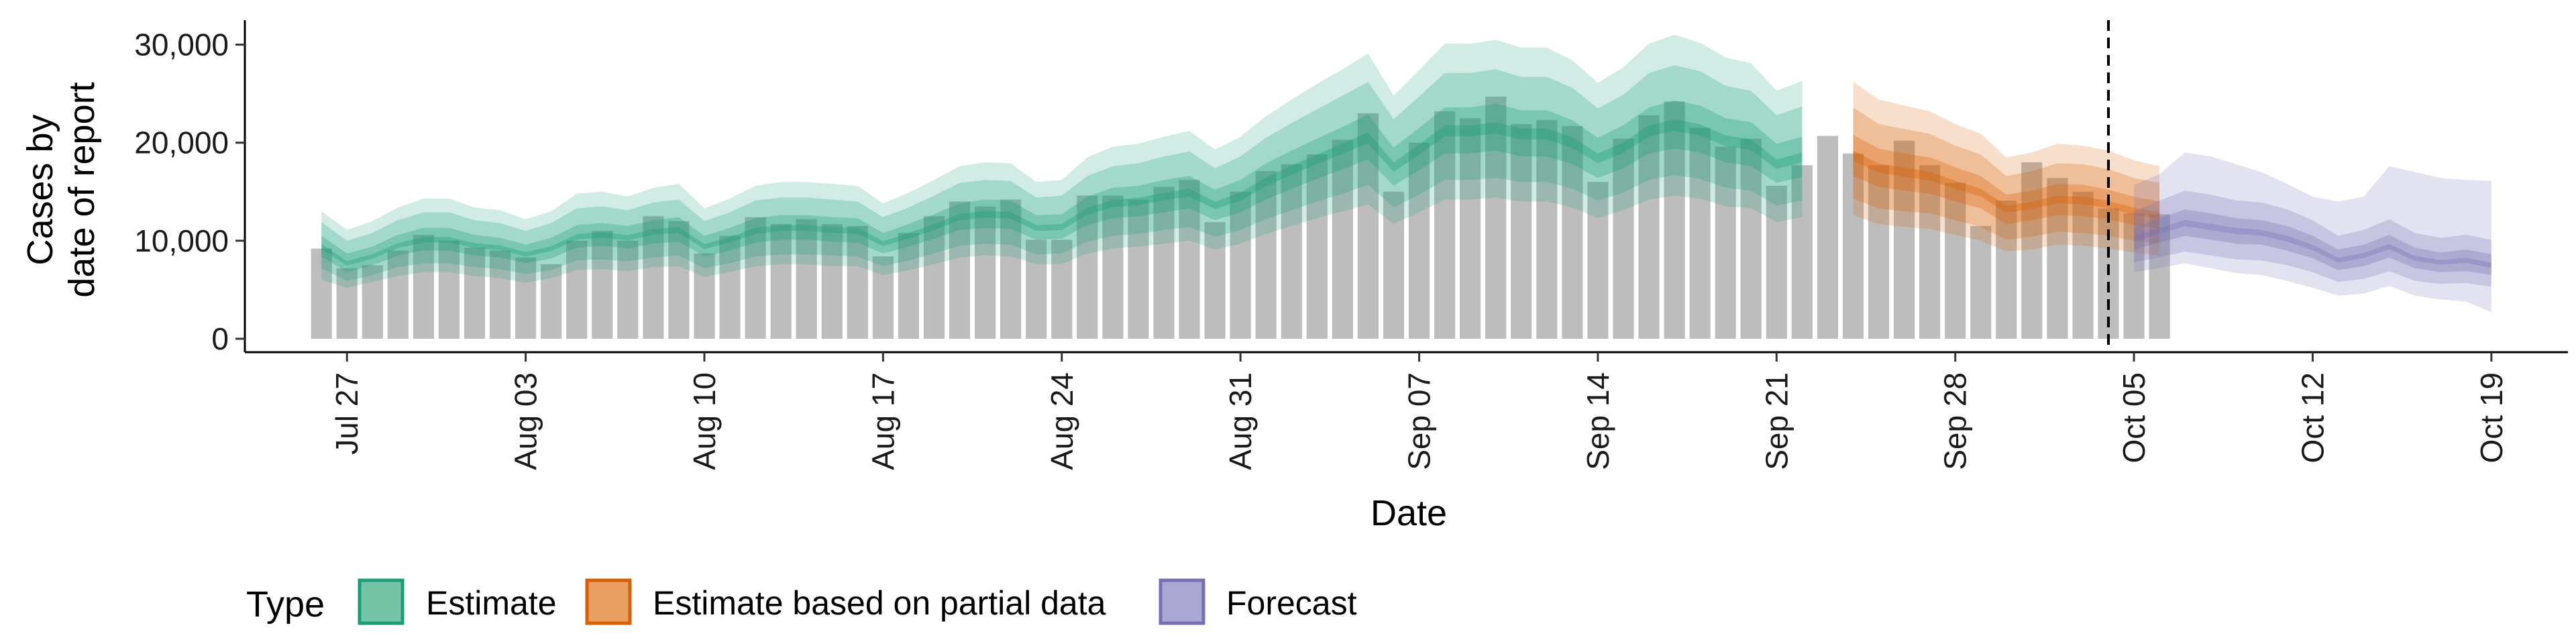 The width and height of the screenshot is (2576, 644). I want to click on y-axis-title-line-2: date of report, so click(82, 189).